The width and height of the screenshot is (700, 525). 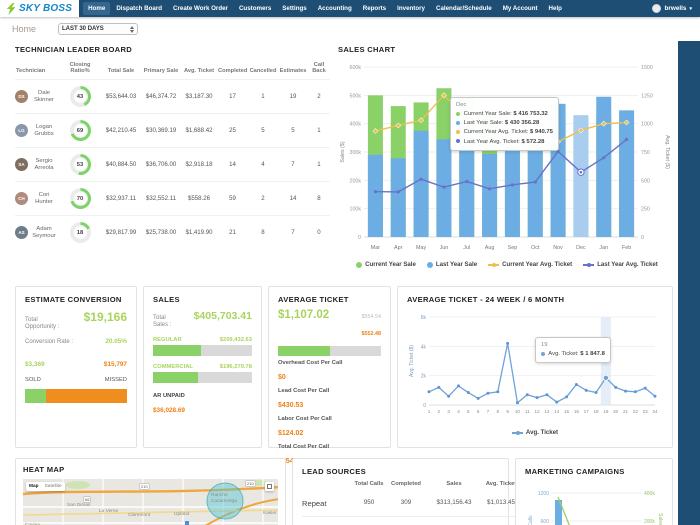 I want to click on svg-text: 8, so click(x=498, y=411).